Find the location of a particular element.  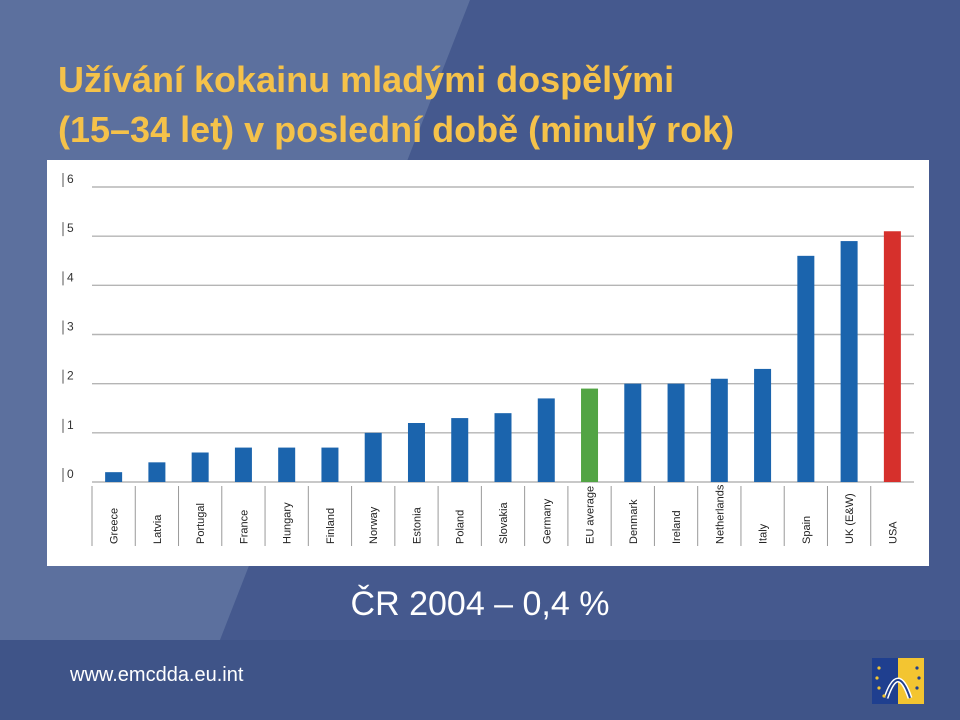

category-label: Germany is located at coordinates (547, 521).